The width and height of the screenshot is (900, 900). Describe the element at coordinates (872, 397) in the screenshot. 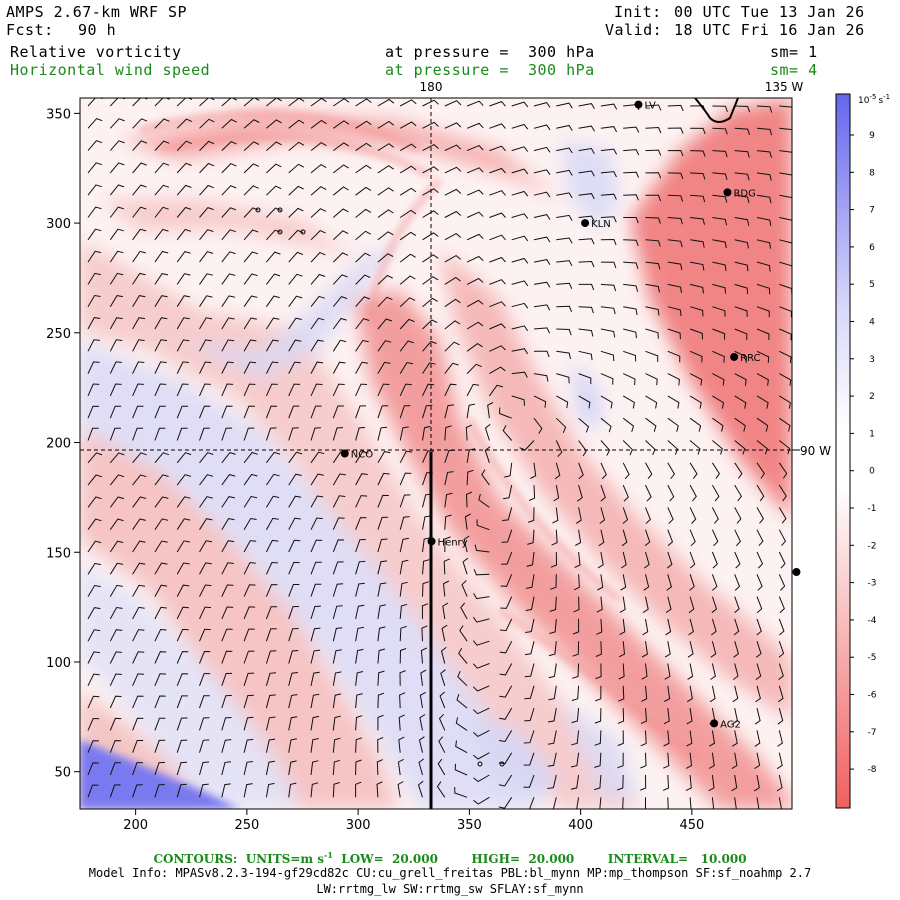

I see `colorbar-tick-label: 2` at that location.